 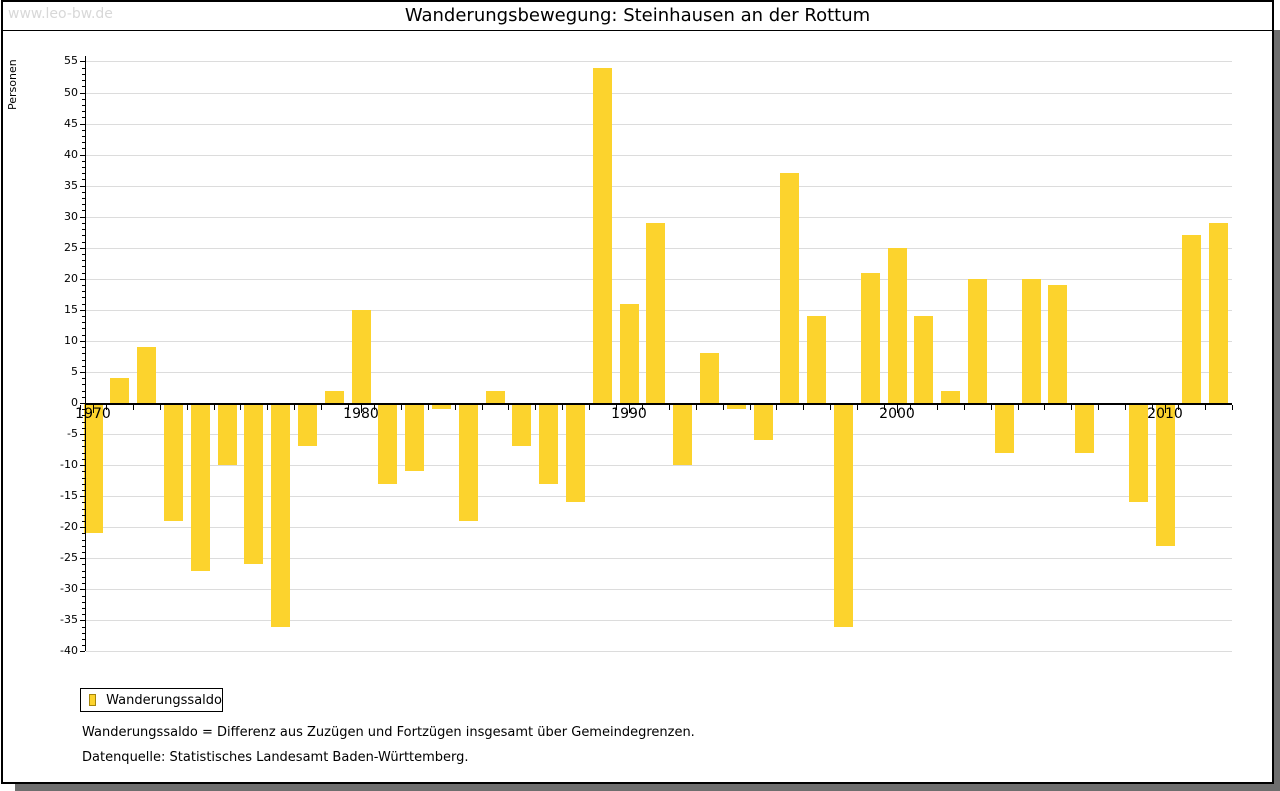 I want to click on y-axis-line, so click(x=85, y=353).